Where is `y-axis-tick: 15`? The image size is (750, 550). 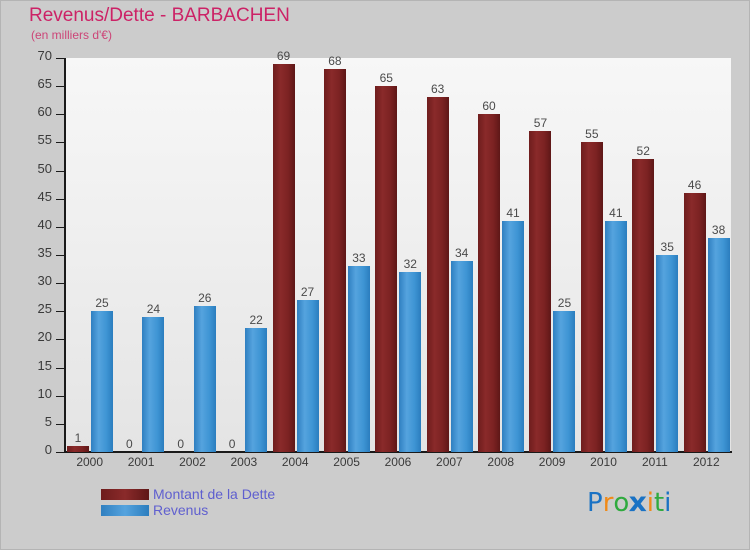 y-axis-tick: 15 is located at coordinates (32, 365).